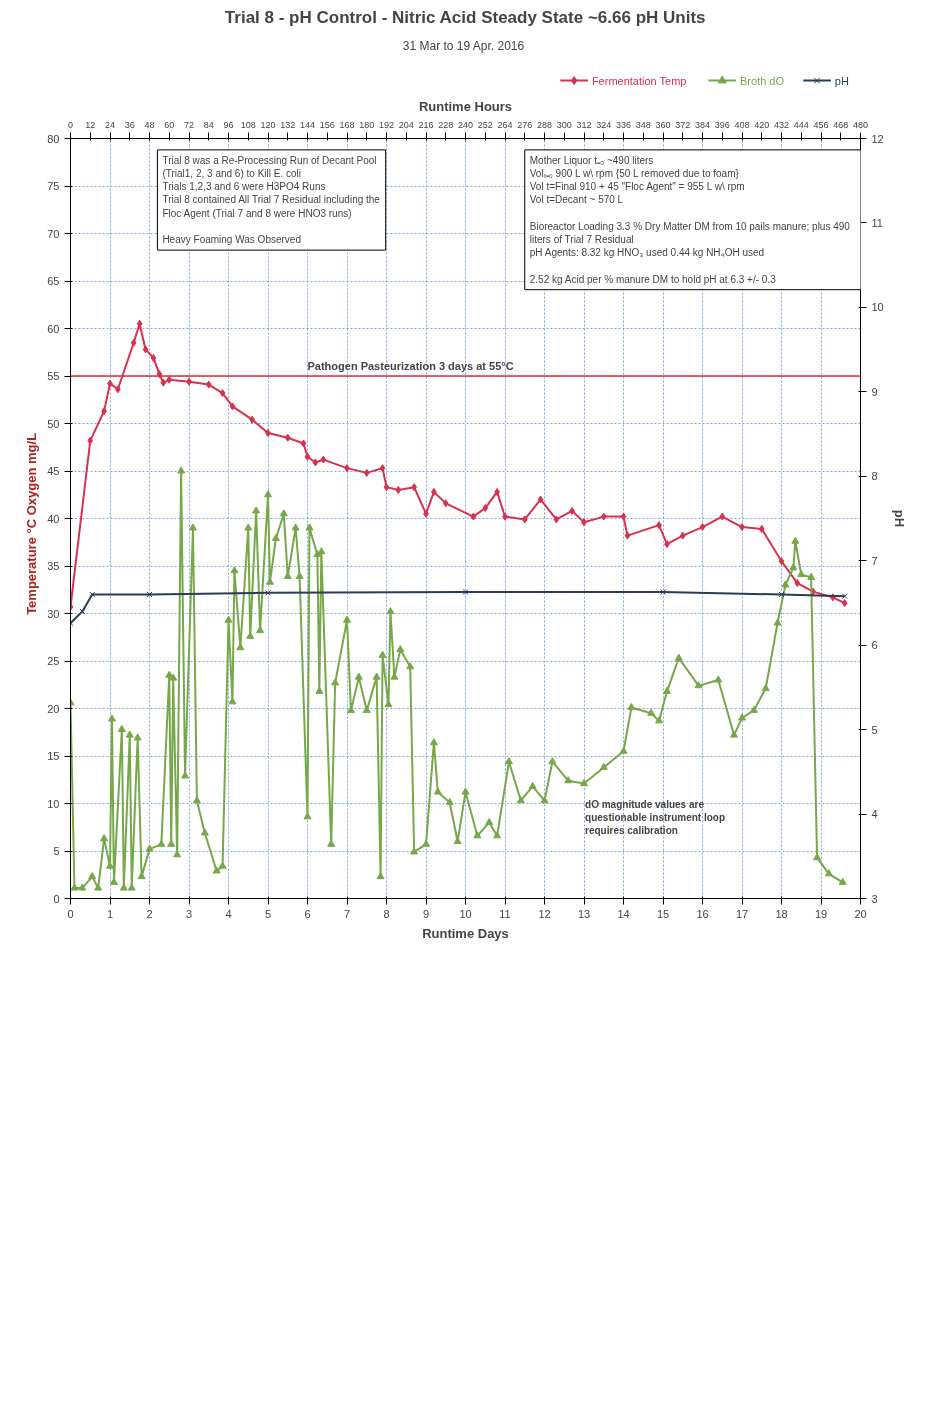 The width and height of the screenshot is (940, 1406). I want to click on x-tick-label: 8, so click(386, 913).